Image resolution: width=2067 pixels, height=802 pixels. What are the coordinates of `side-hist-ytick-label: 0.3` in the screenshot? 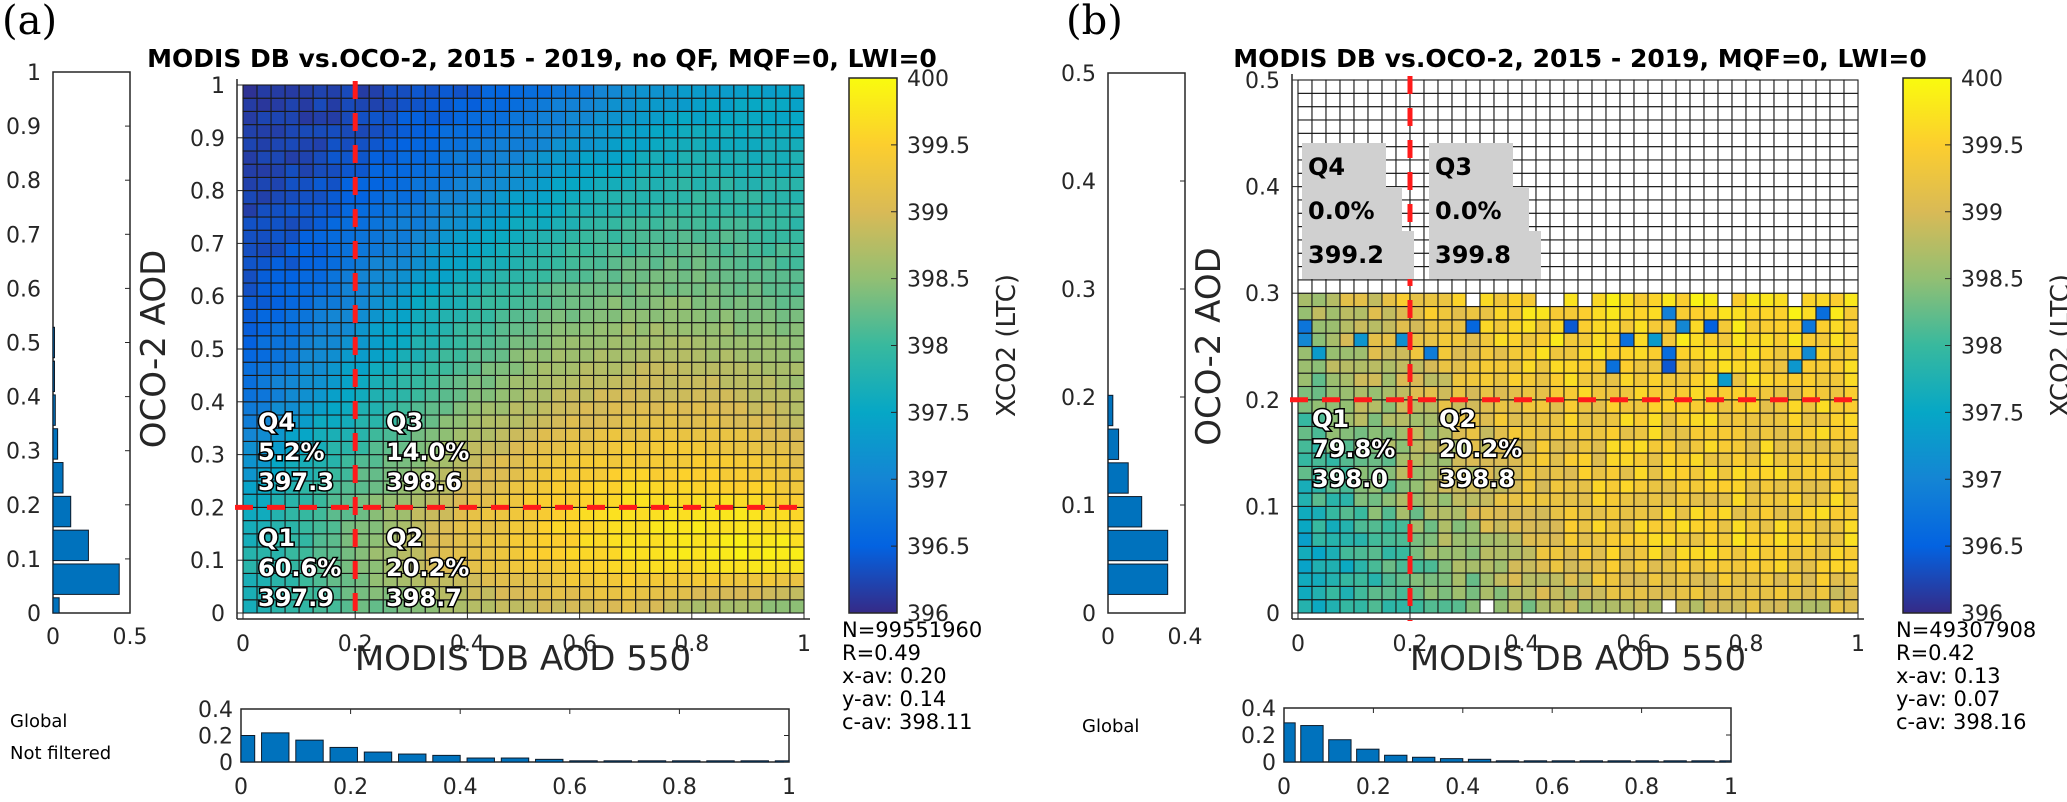 It's located at (1078, 290).